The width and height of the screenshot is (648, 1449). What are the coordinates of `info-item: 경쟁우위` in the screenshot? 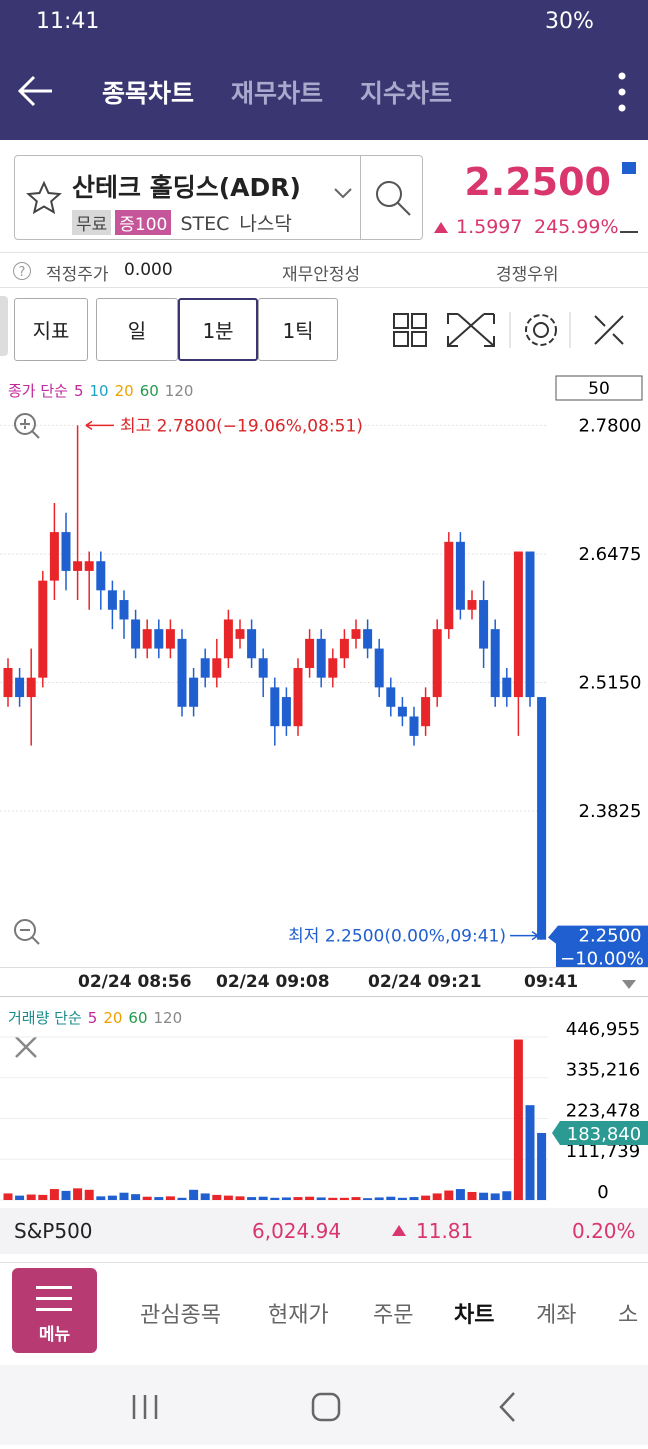 It's located at (527, 275).